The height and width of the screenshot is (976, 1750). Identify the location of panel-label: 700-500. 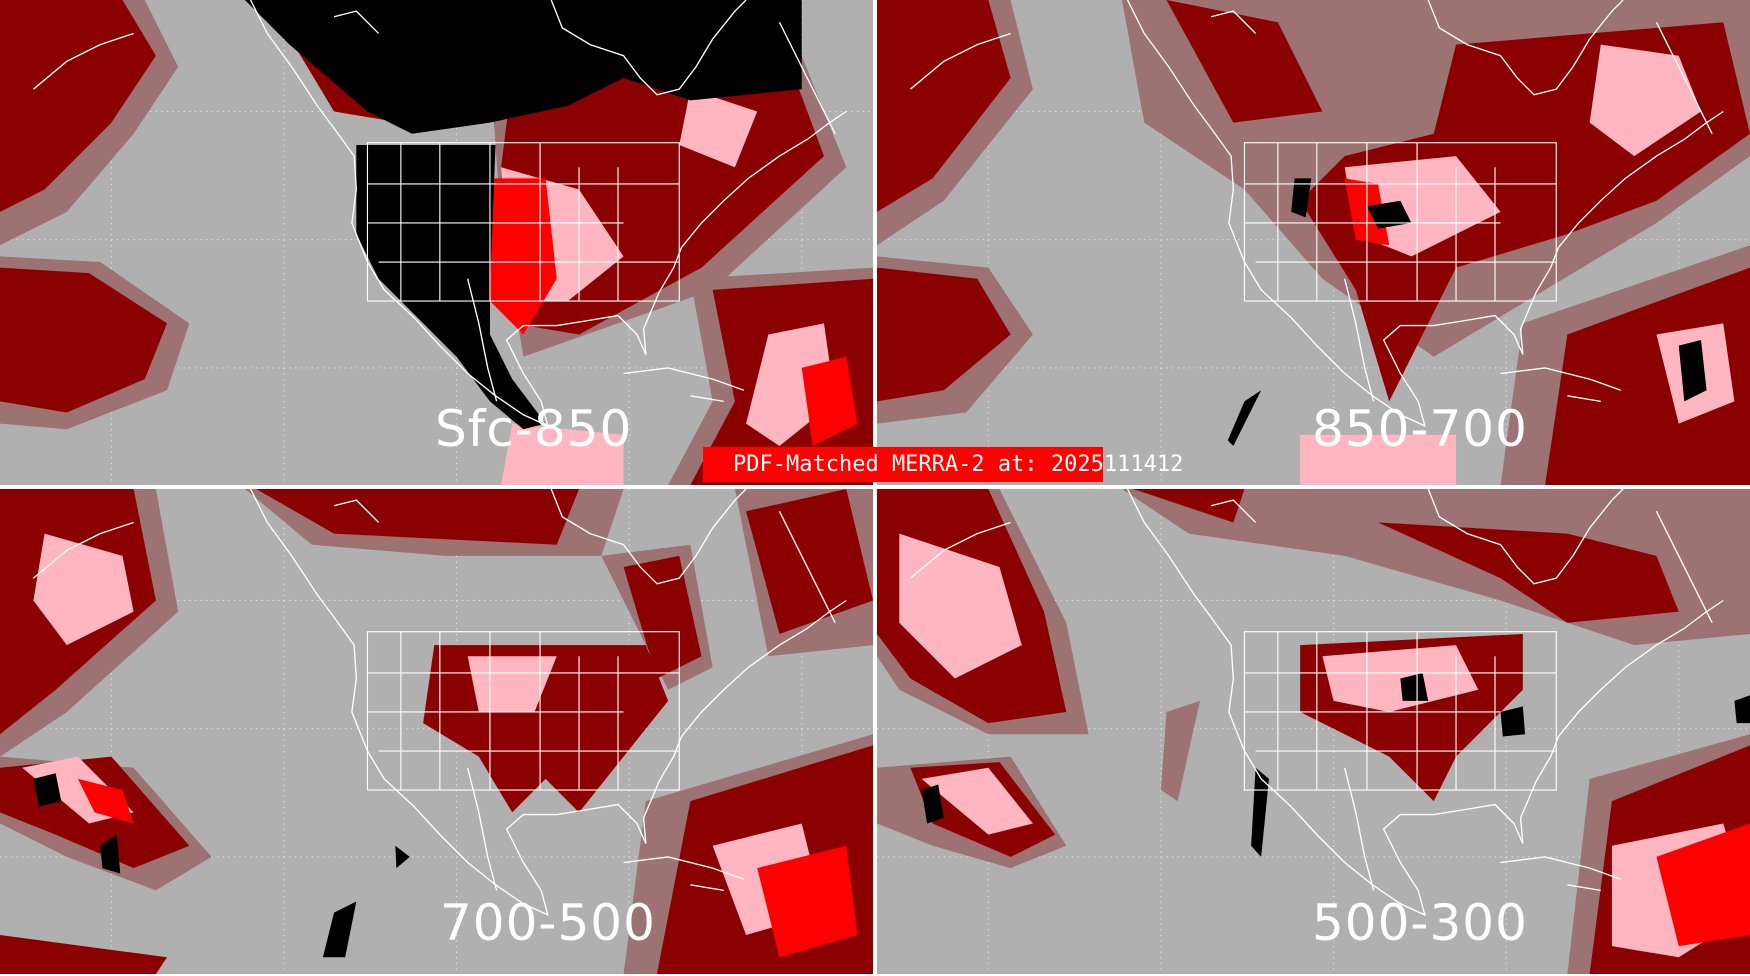
(548, 923).